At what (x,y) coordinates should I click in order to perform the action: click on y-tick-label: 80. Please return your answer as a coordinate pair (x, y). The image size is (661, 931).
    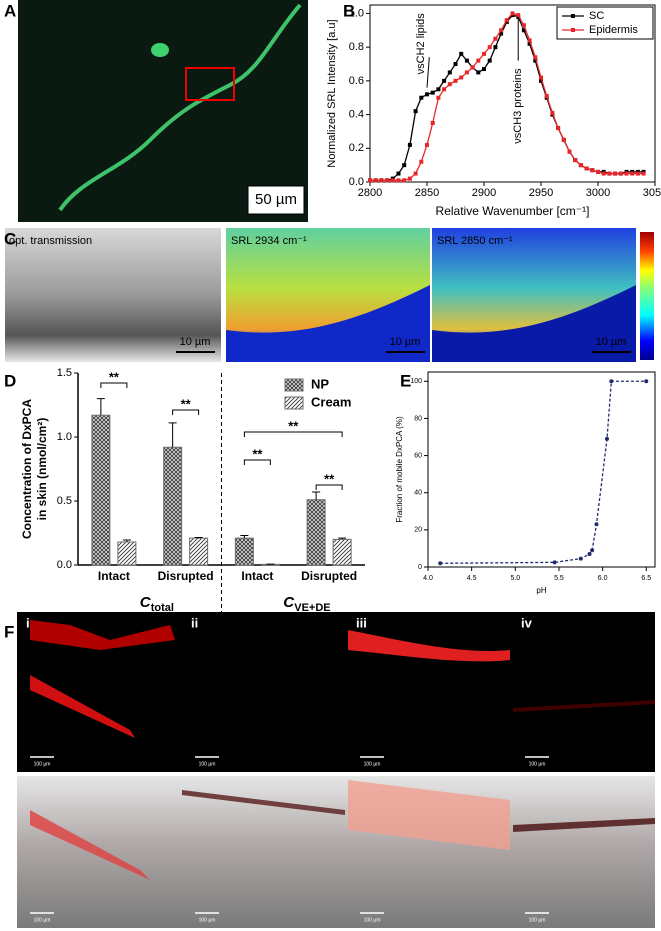
    Looking at the image, I should click on (418, 418).